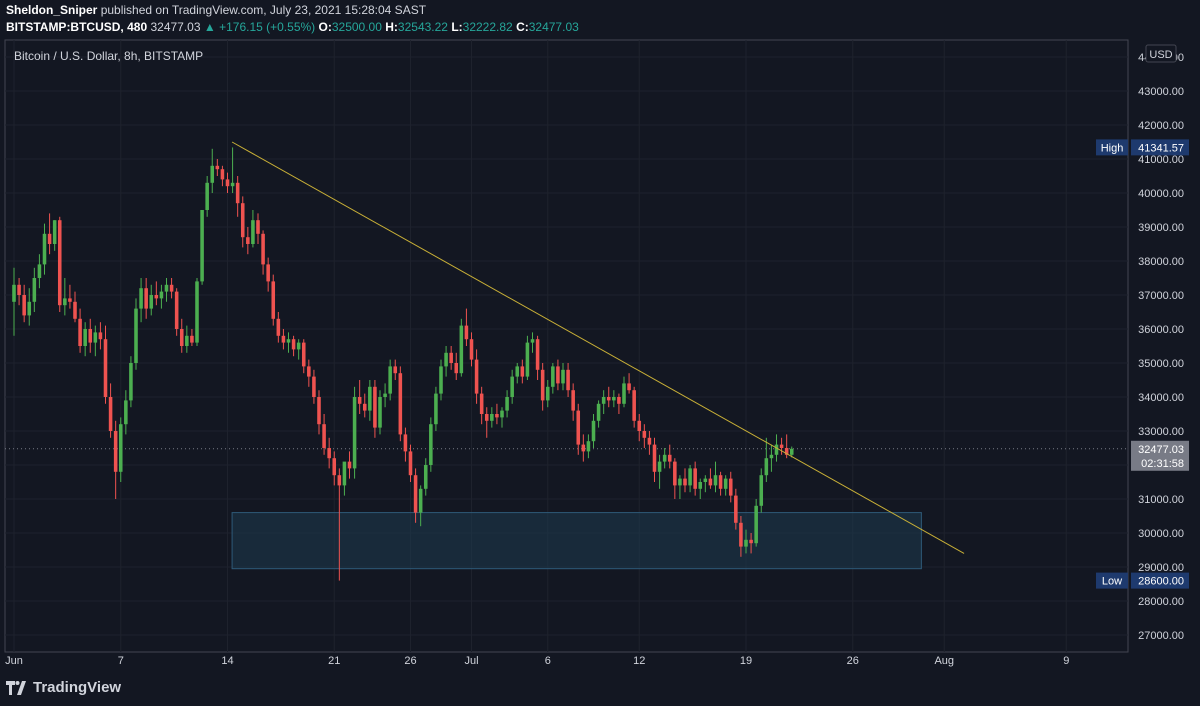  I want to click on footer-brand: TradingView, so click(63, 687).